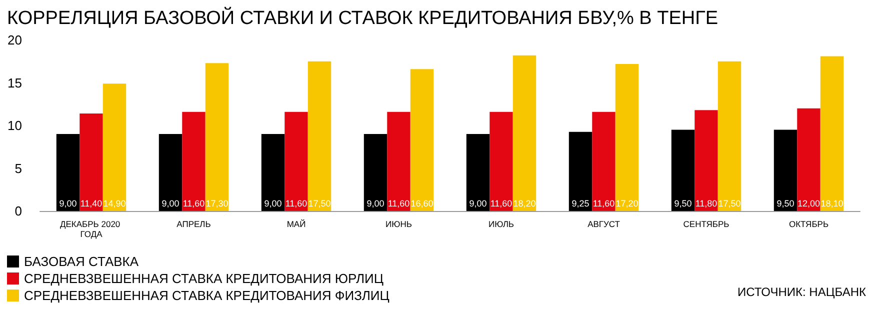 This screenshot has width=870, height=312. I want to click on legend-label: СРЕДНЕВЗВЕШЕННАЯ СТАВКА КРЕДИТОВАНИЯ ЮРЛИЦ, so click(204, 278).